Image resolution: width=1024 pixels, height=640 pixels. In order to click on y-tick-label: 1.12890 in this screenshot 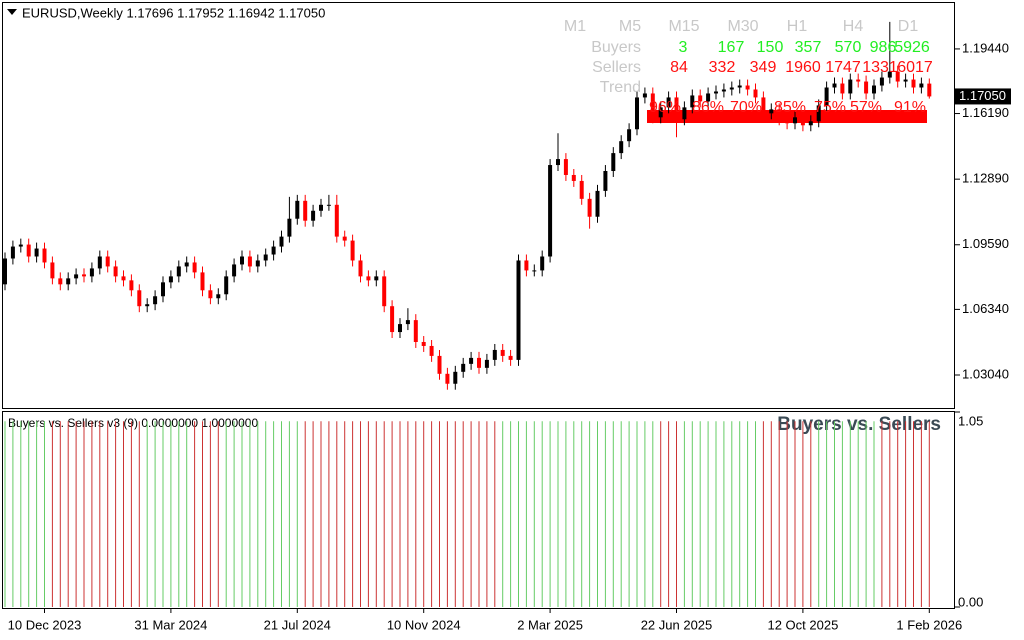, I will do `click(985, 178)`.